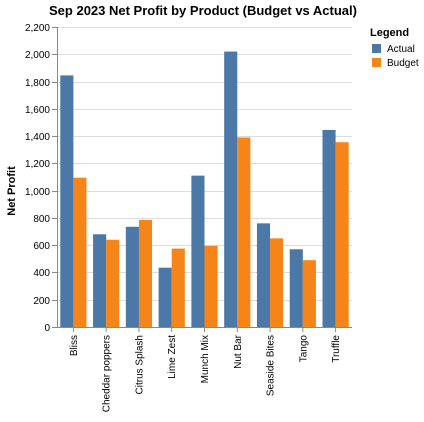 The height and width of the screenshot is (422, 424). I want to click on y-tick-label: 2,200, so click(37, 28).